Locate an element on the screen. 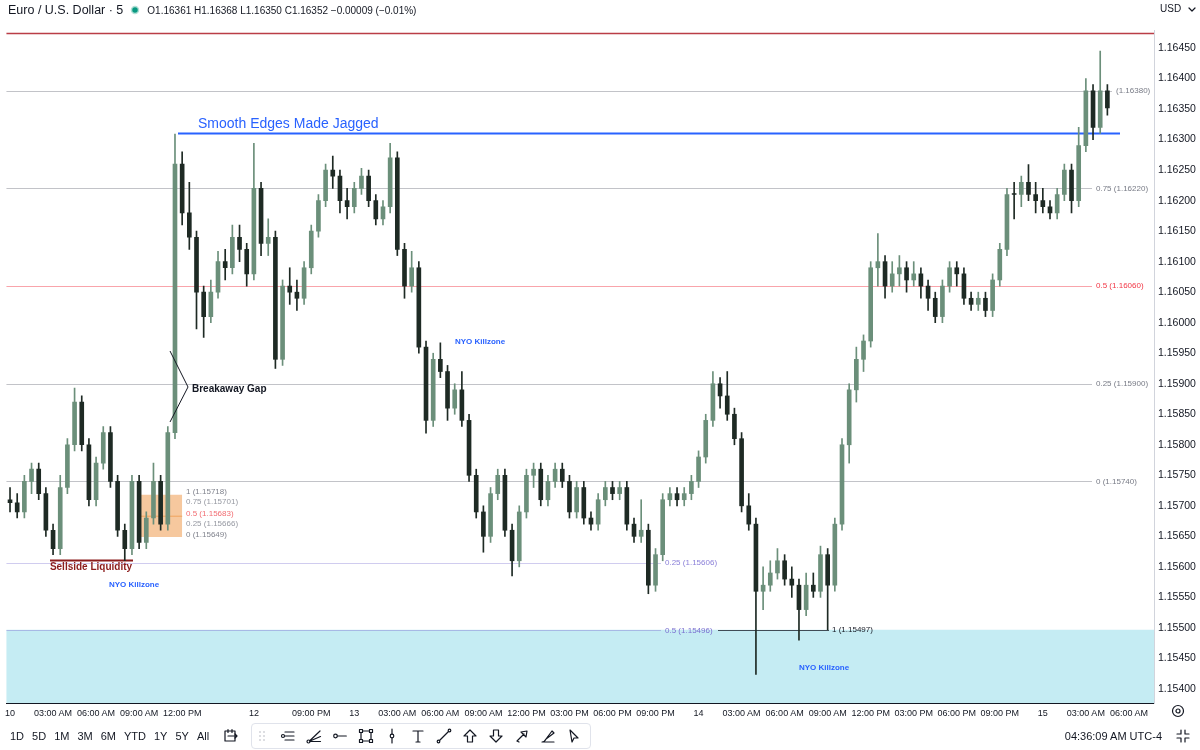 This screenshot has height=750, width=1200. text: 3M is located at coordinates (85, 736).